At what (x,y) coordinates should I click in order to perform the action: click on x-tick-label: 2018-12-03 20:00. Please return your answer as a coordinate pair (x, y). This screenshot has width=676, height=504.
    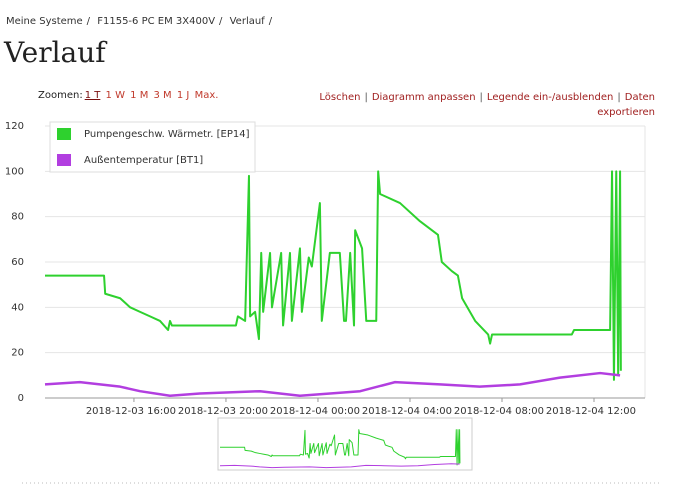
    Looking at the image, I should click on (223, 411).